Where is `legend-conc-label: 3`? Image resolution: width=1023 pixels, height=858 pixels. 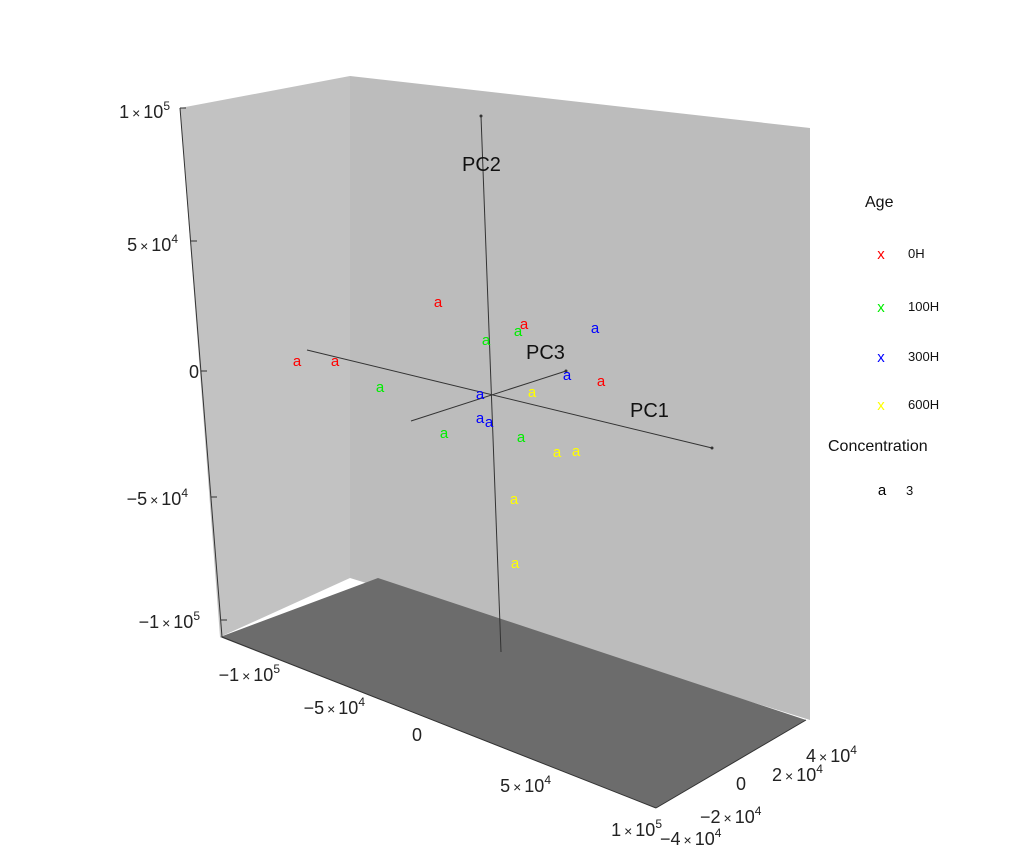
legend-conc-label: 3 is located at coordinates (909, 490).